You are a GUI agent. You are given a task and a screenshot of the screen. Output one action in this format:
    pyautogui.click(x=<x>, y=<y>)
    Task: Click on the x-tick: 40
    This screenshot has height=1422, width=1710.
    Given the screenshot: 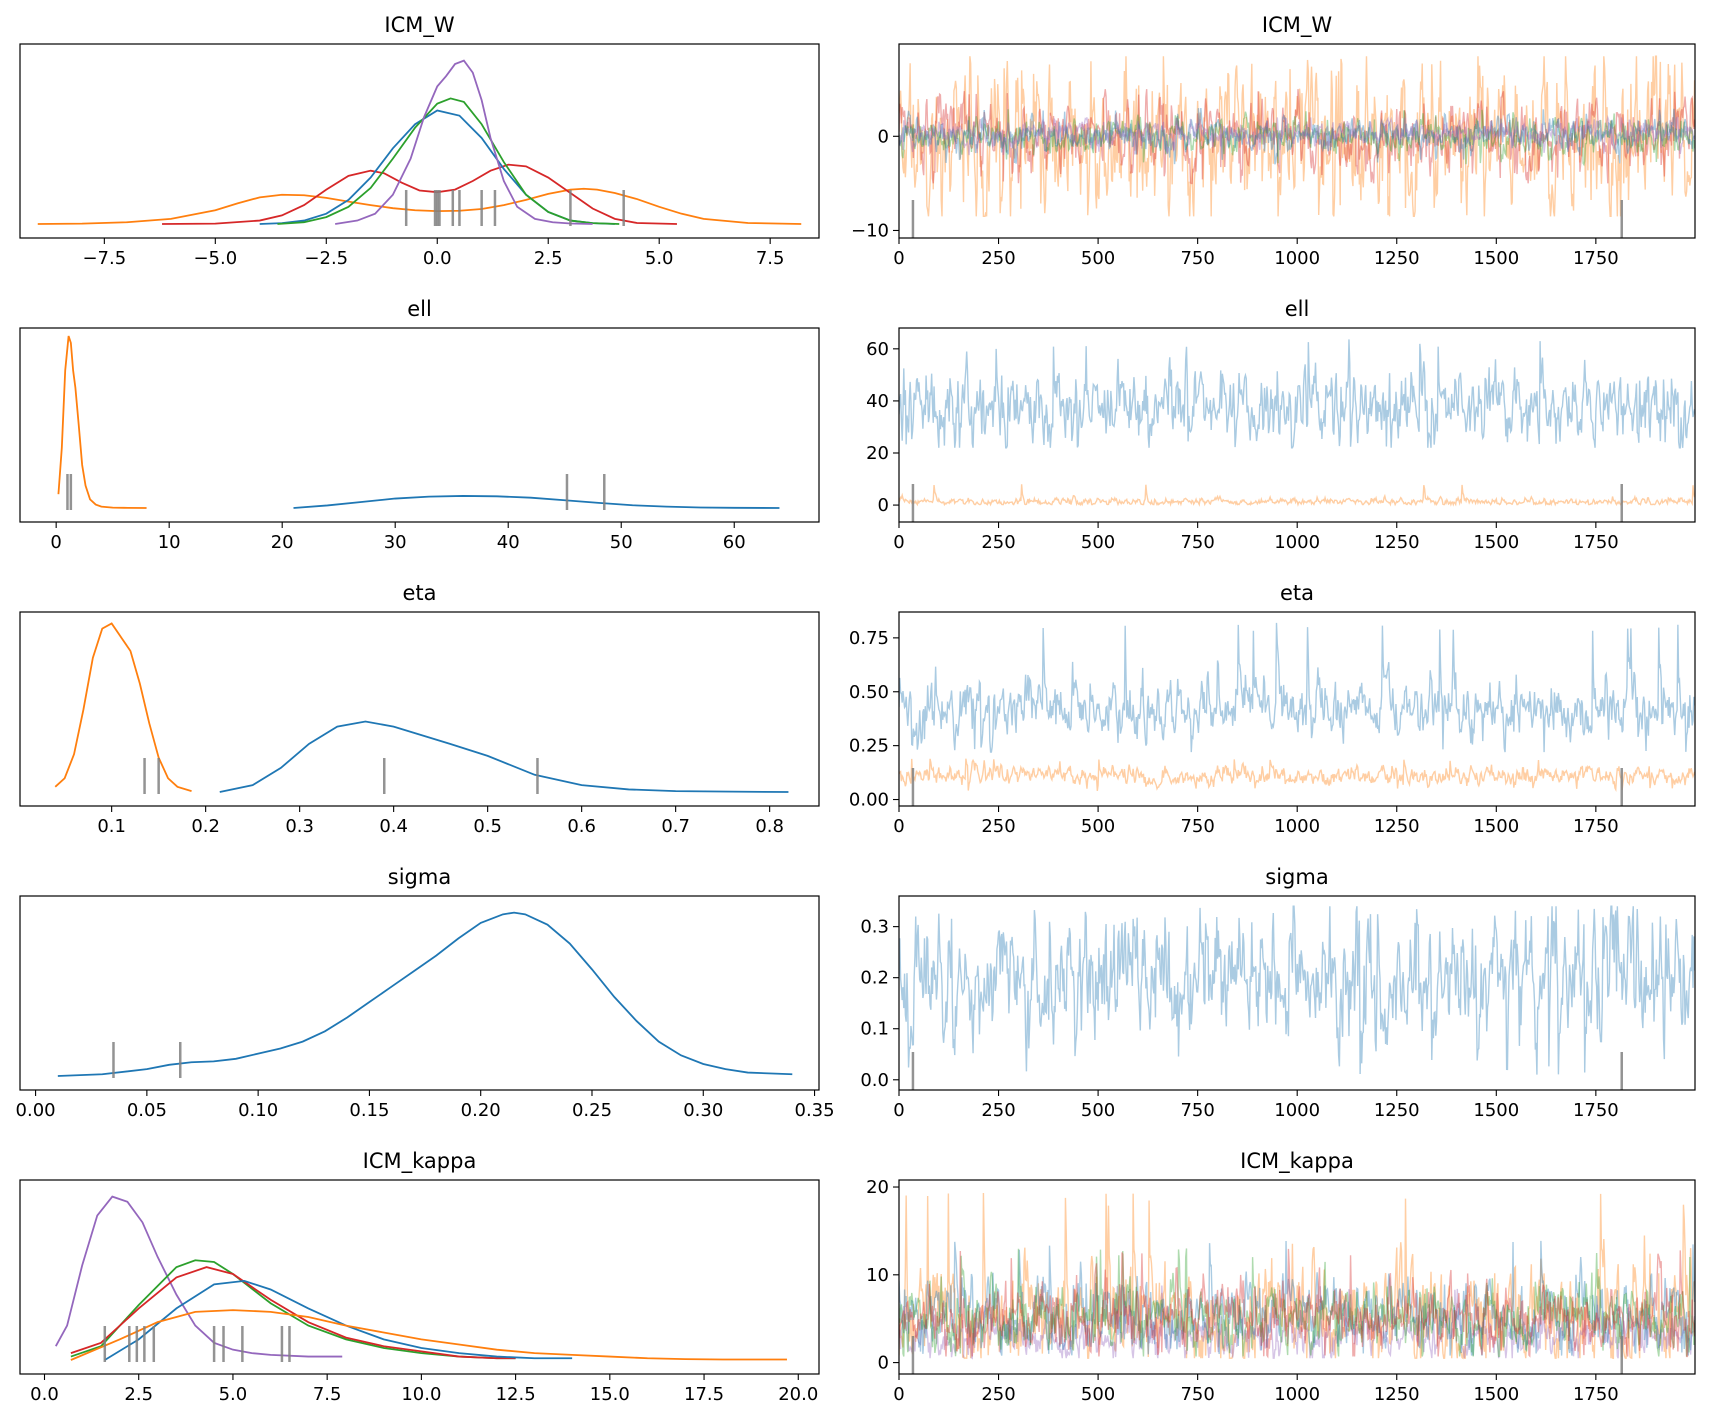 What is the action you would take?
    pyautogui.click(x=508, y=537)
    